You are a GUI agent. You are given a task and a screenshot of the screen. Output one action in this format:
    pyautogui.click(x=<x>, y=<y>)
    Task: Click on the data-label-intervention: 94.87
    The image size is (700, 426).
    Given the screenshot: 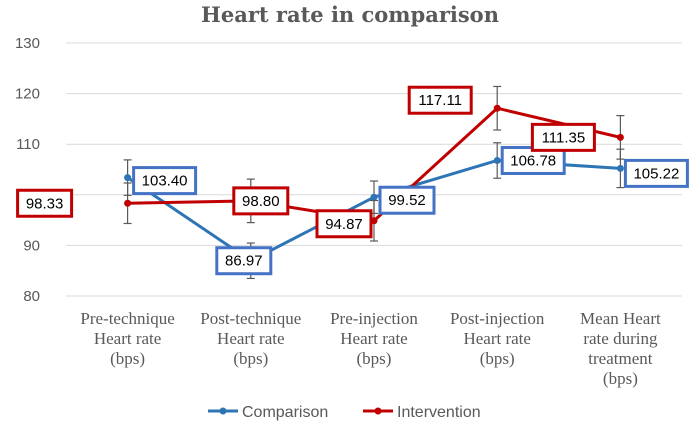 What is the action you would take?
    pyautogui.click(x=344, y=224)
    